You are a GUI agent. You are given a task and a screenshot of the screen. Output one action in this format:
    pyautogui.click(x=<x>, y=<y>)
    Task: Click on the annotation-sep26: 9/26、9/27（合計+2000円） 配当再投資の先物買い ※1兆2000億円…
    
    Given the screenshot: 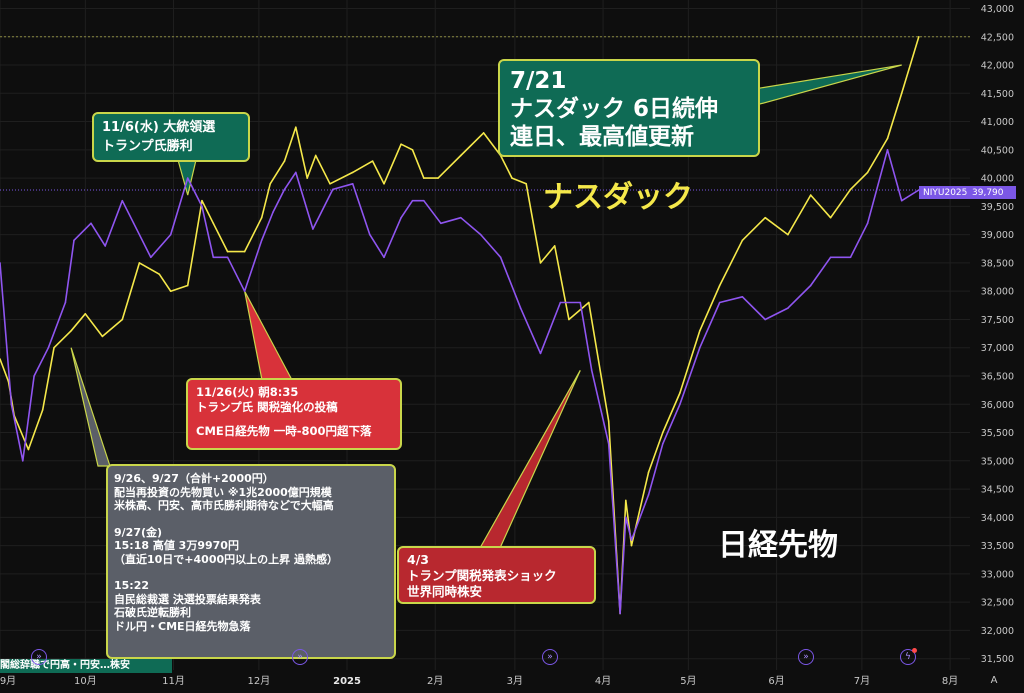 What is the action you would take?
    pyautogui.click(x=251, y=561)
    